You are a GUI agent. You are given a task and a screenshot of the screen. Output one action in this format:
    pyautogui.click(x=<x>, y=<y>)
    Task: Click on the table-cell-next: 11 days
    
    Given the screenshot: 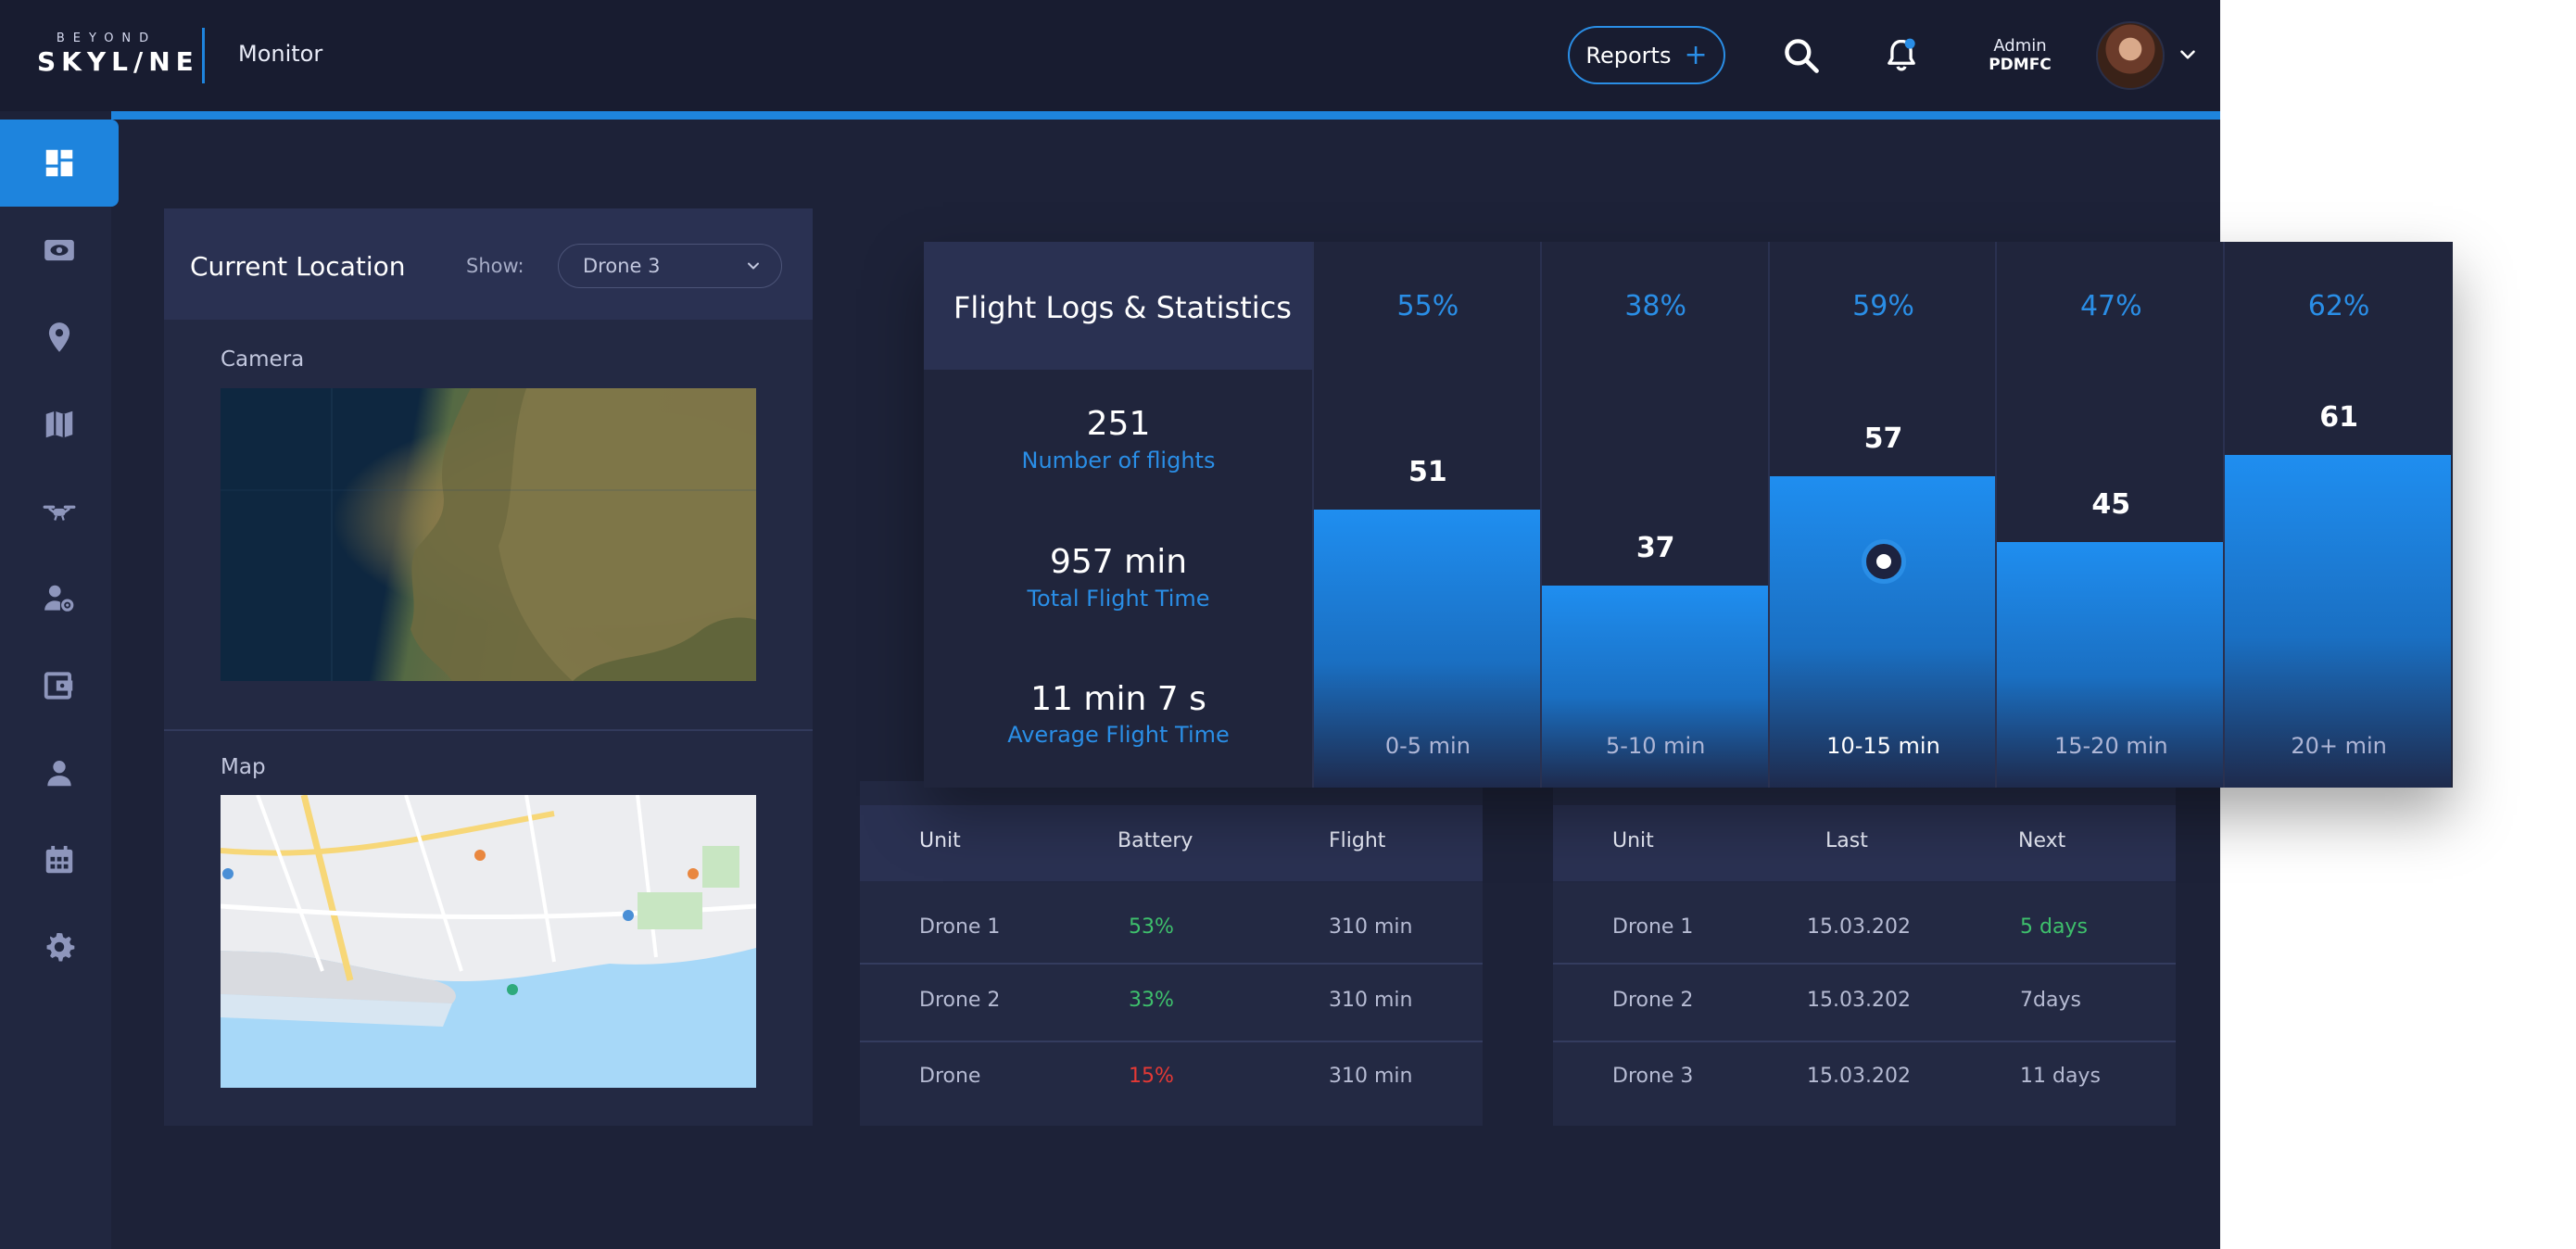 What is the action you would take?
    pyautogui.click(x=2060, y=1076)
    